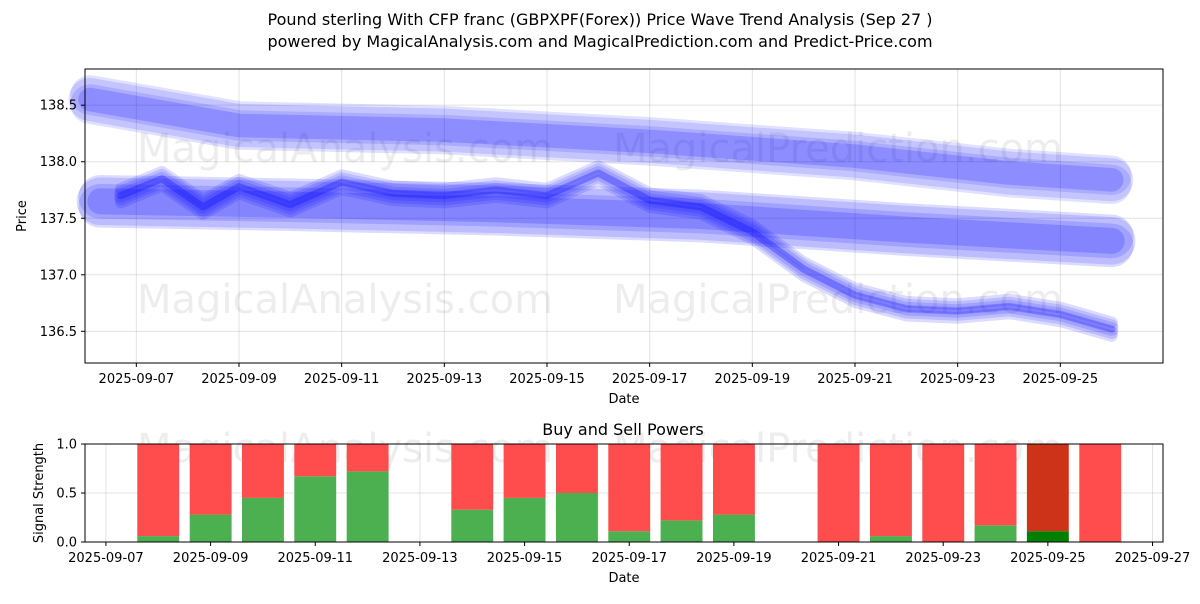  What do you see at coordinates (58, 332) in the screenshot?
I see `y-tick-label: 136.5` at bounding box center [58, 332].